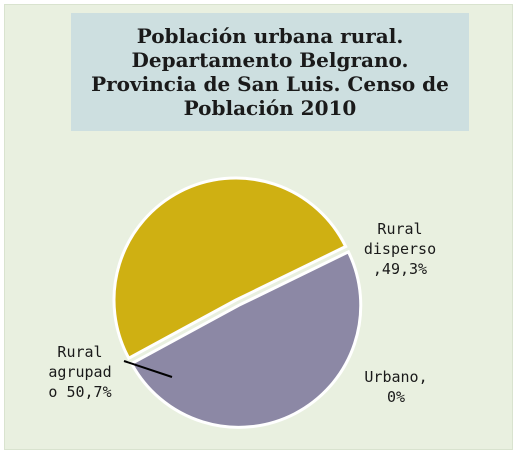 The width and height of the screenshot is (519, 456). I want to click on slice-label-0-line-1: disperso, so click(400, 249).